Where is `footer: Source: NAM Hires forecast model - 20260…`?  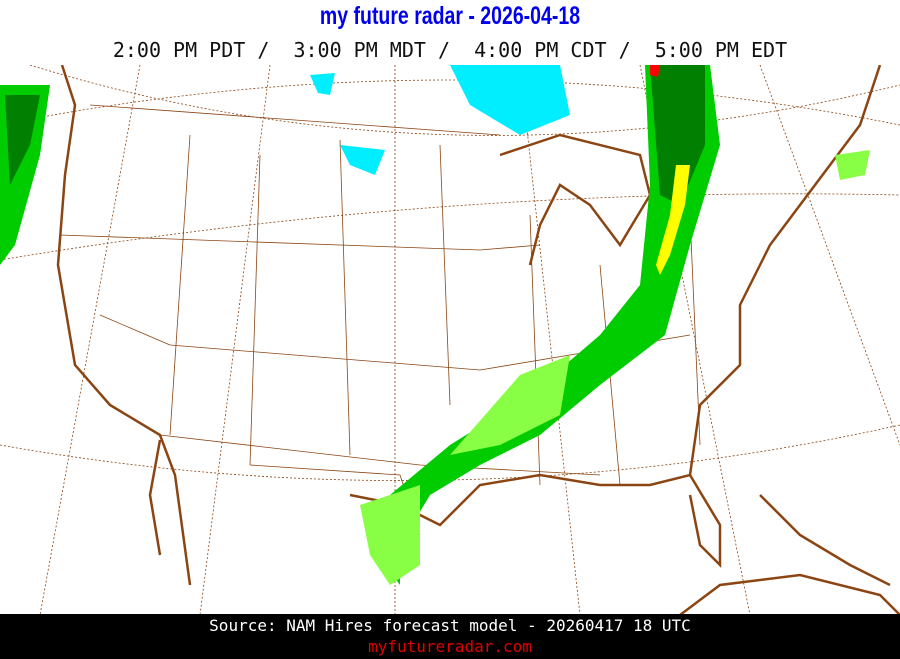
footer: Source: NAM Hires forecast model - 20260… is located at coordinates (450, 636).